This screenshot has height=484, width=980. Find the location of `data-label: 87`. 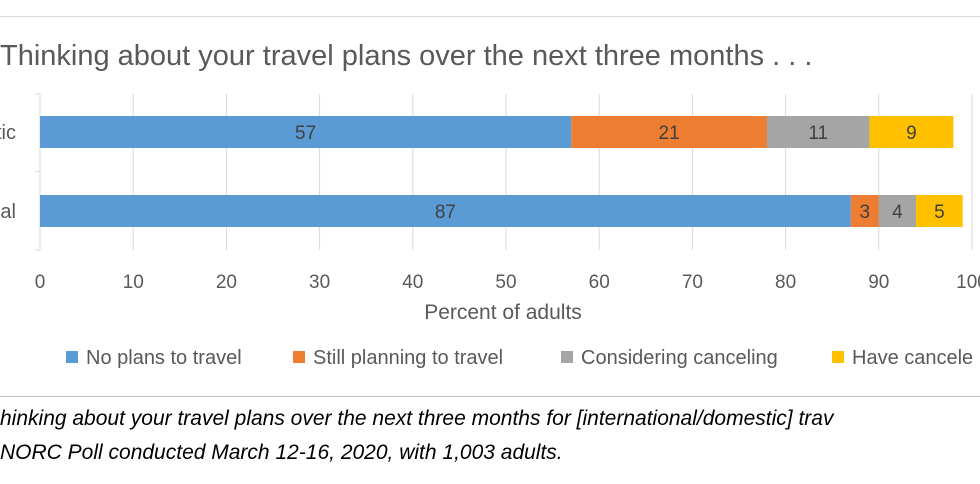

data-label: 87 is located at coordinates (445, 212).